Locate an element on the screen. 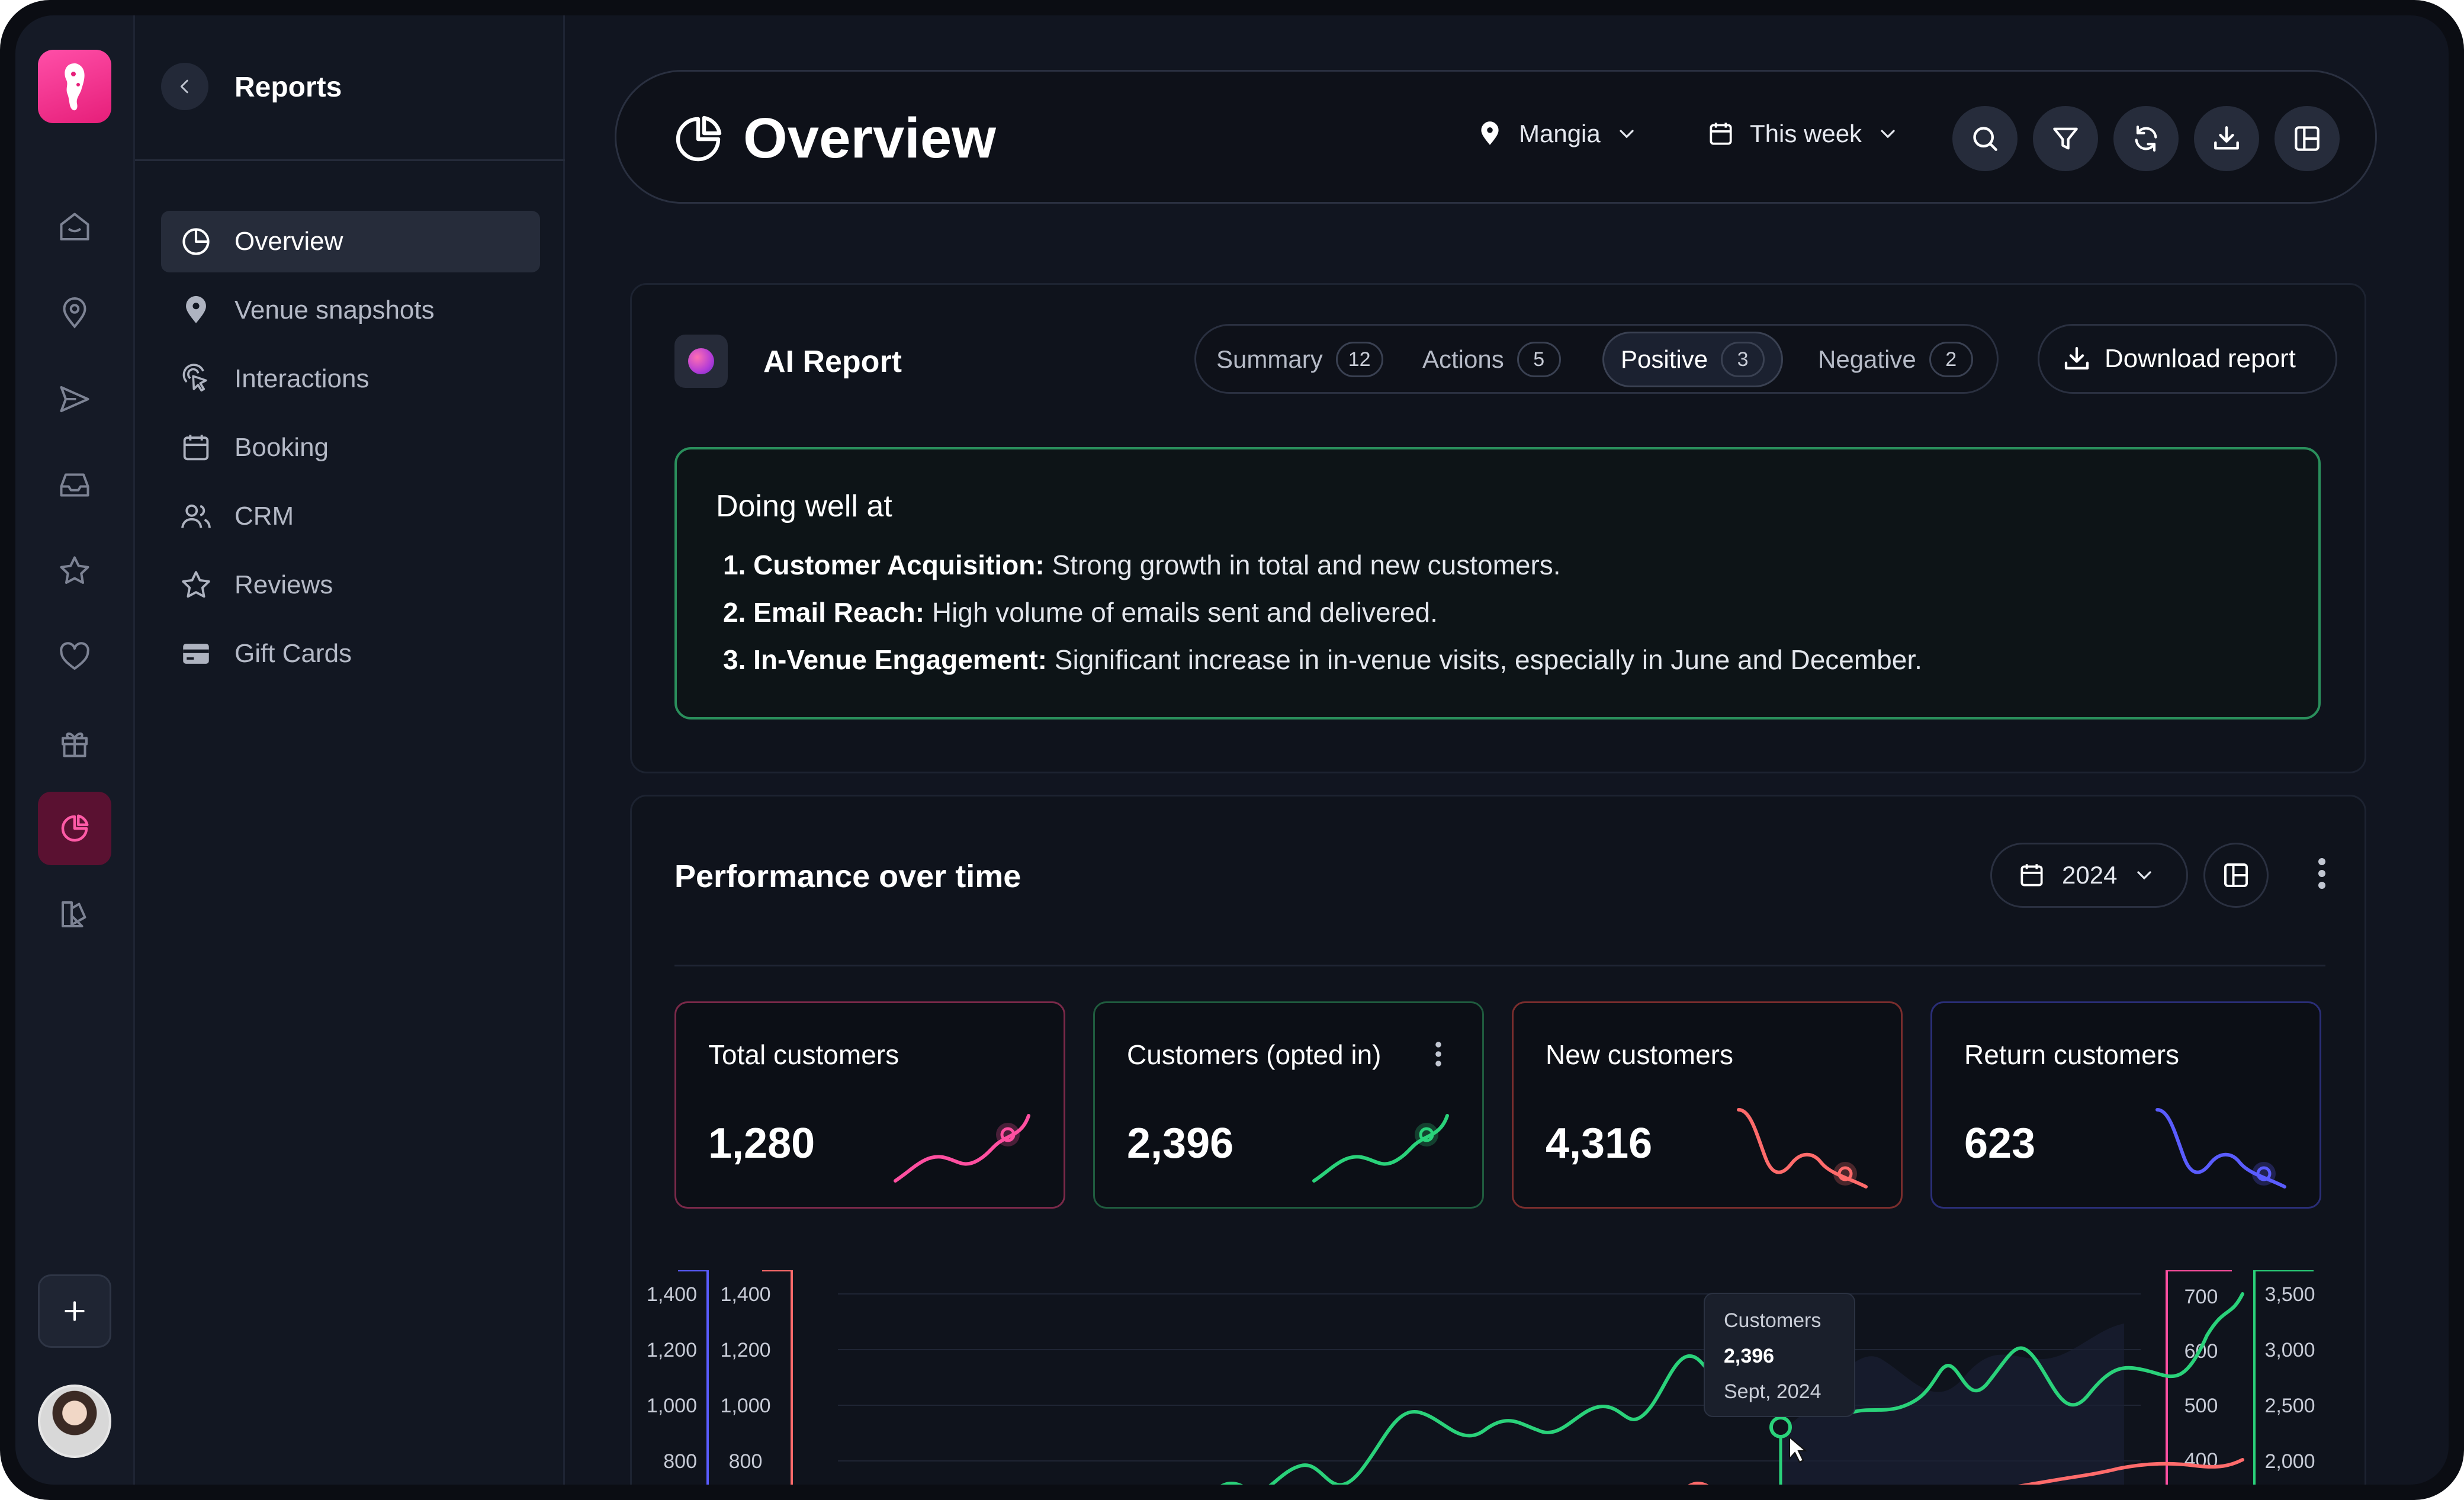 The width and height of the screenshot is (2464, 1500). search-button is located at coordinates (1985, 139).